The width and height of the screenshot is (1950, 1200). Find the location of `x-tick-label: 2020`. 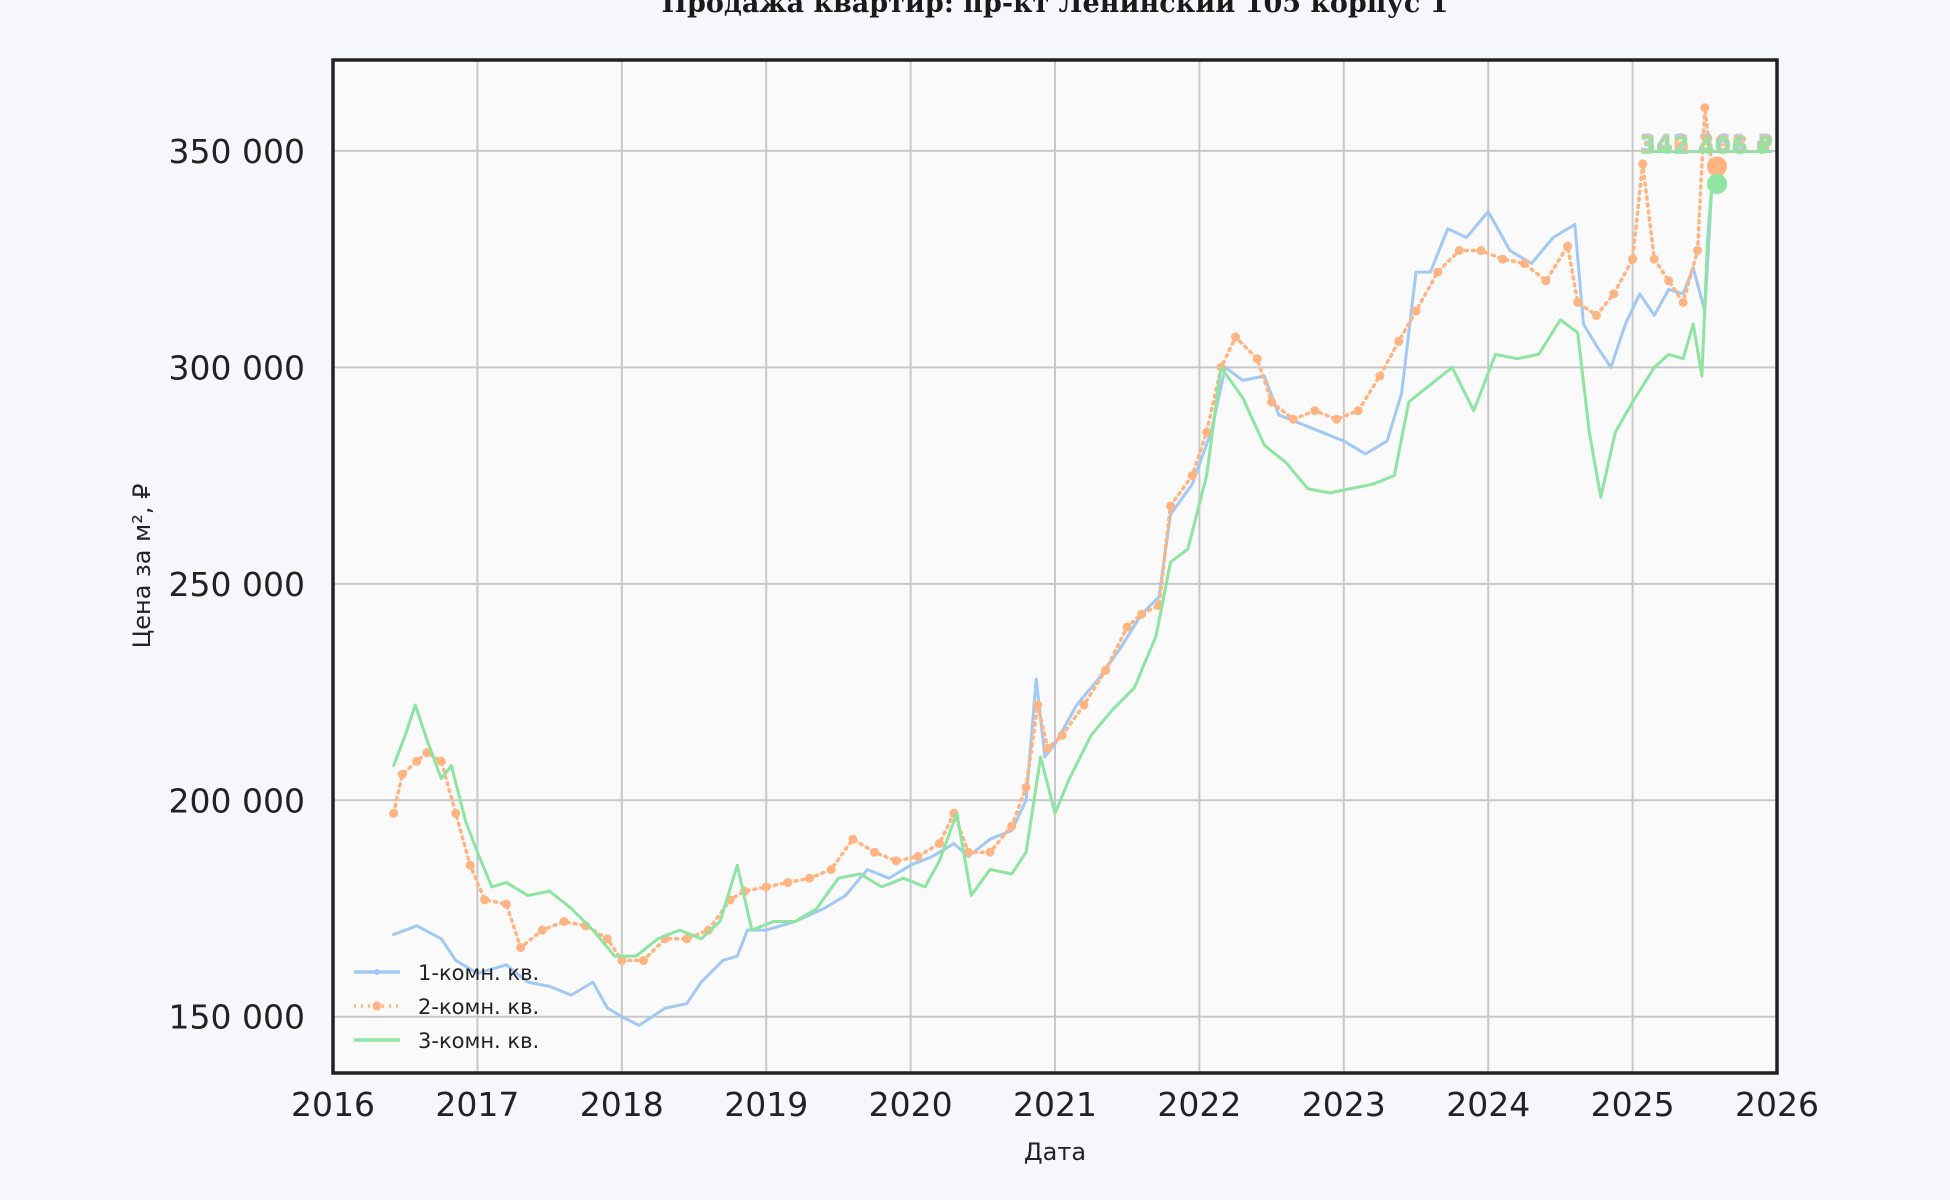

x-tick-label: 2020 is located at coordinates (911, 1104).